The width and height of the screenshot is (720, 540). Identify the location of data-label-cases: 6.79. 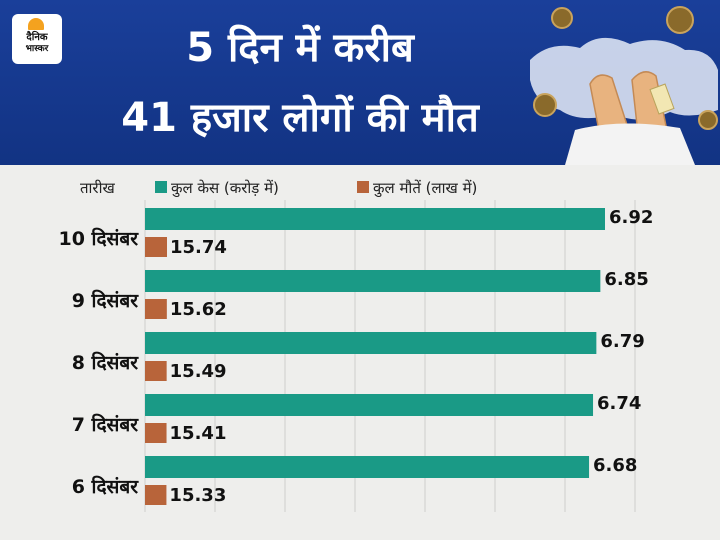
(622, 341).